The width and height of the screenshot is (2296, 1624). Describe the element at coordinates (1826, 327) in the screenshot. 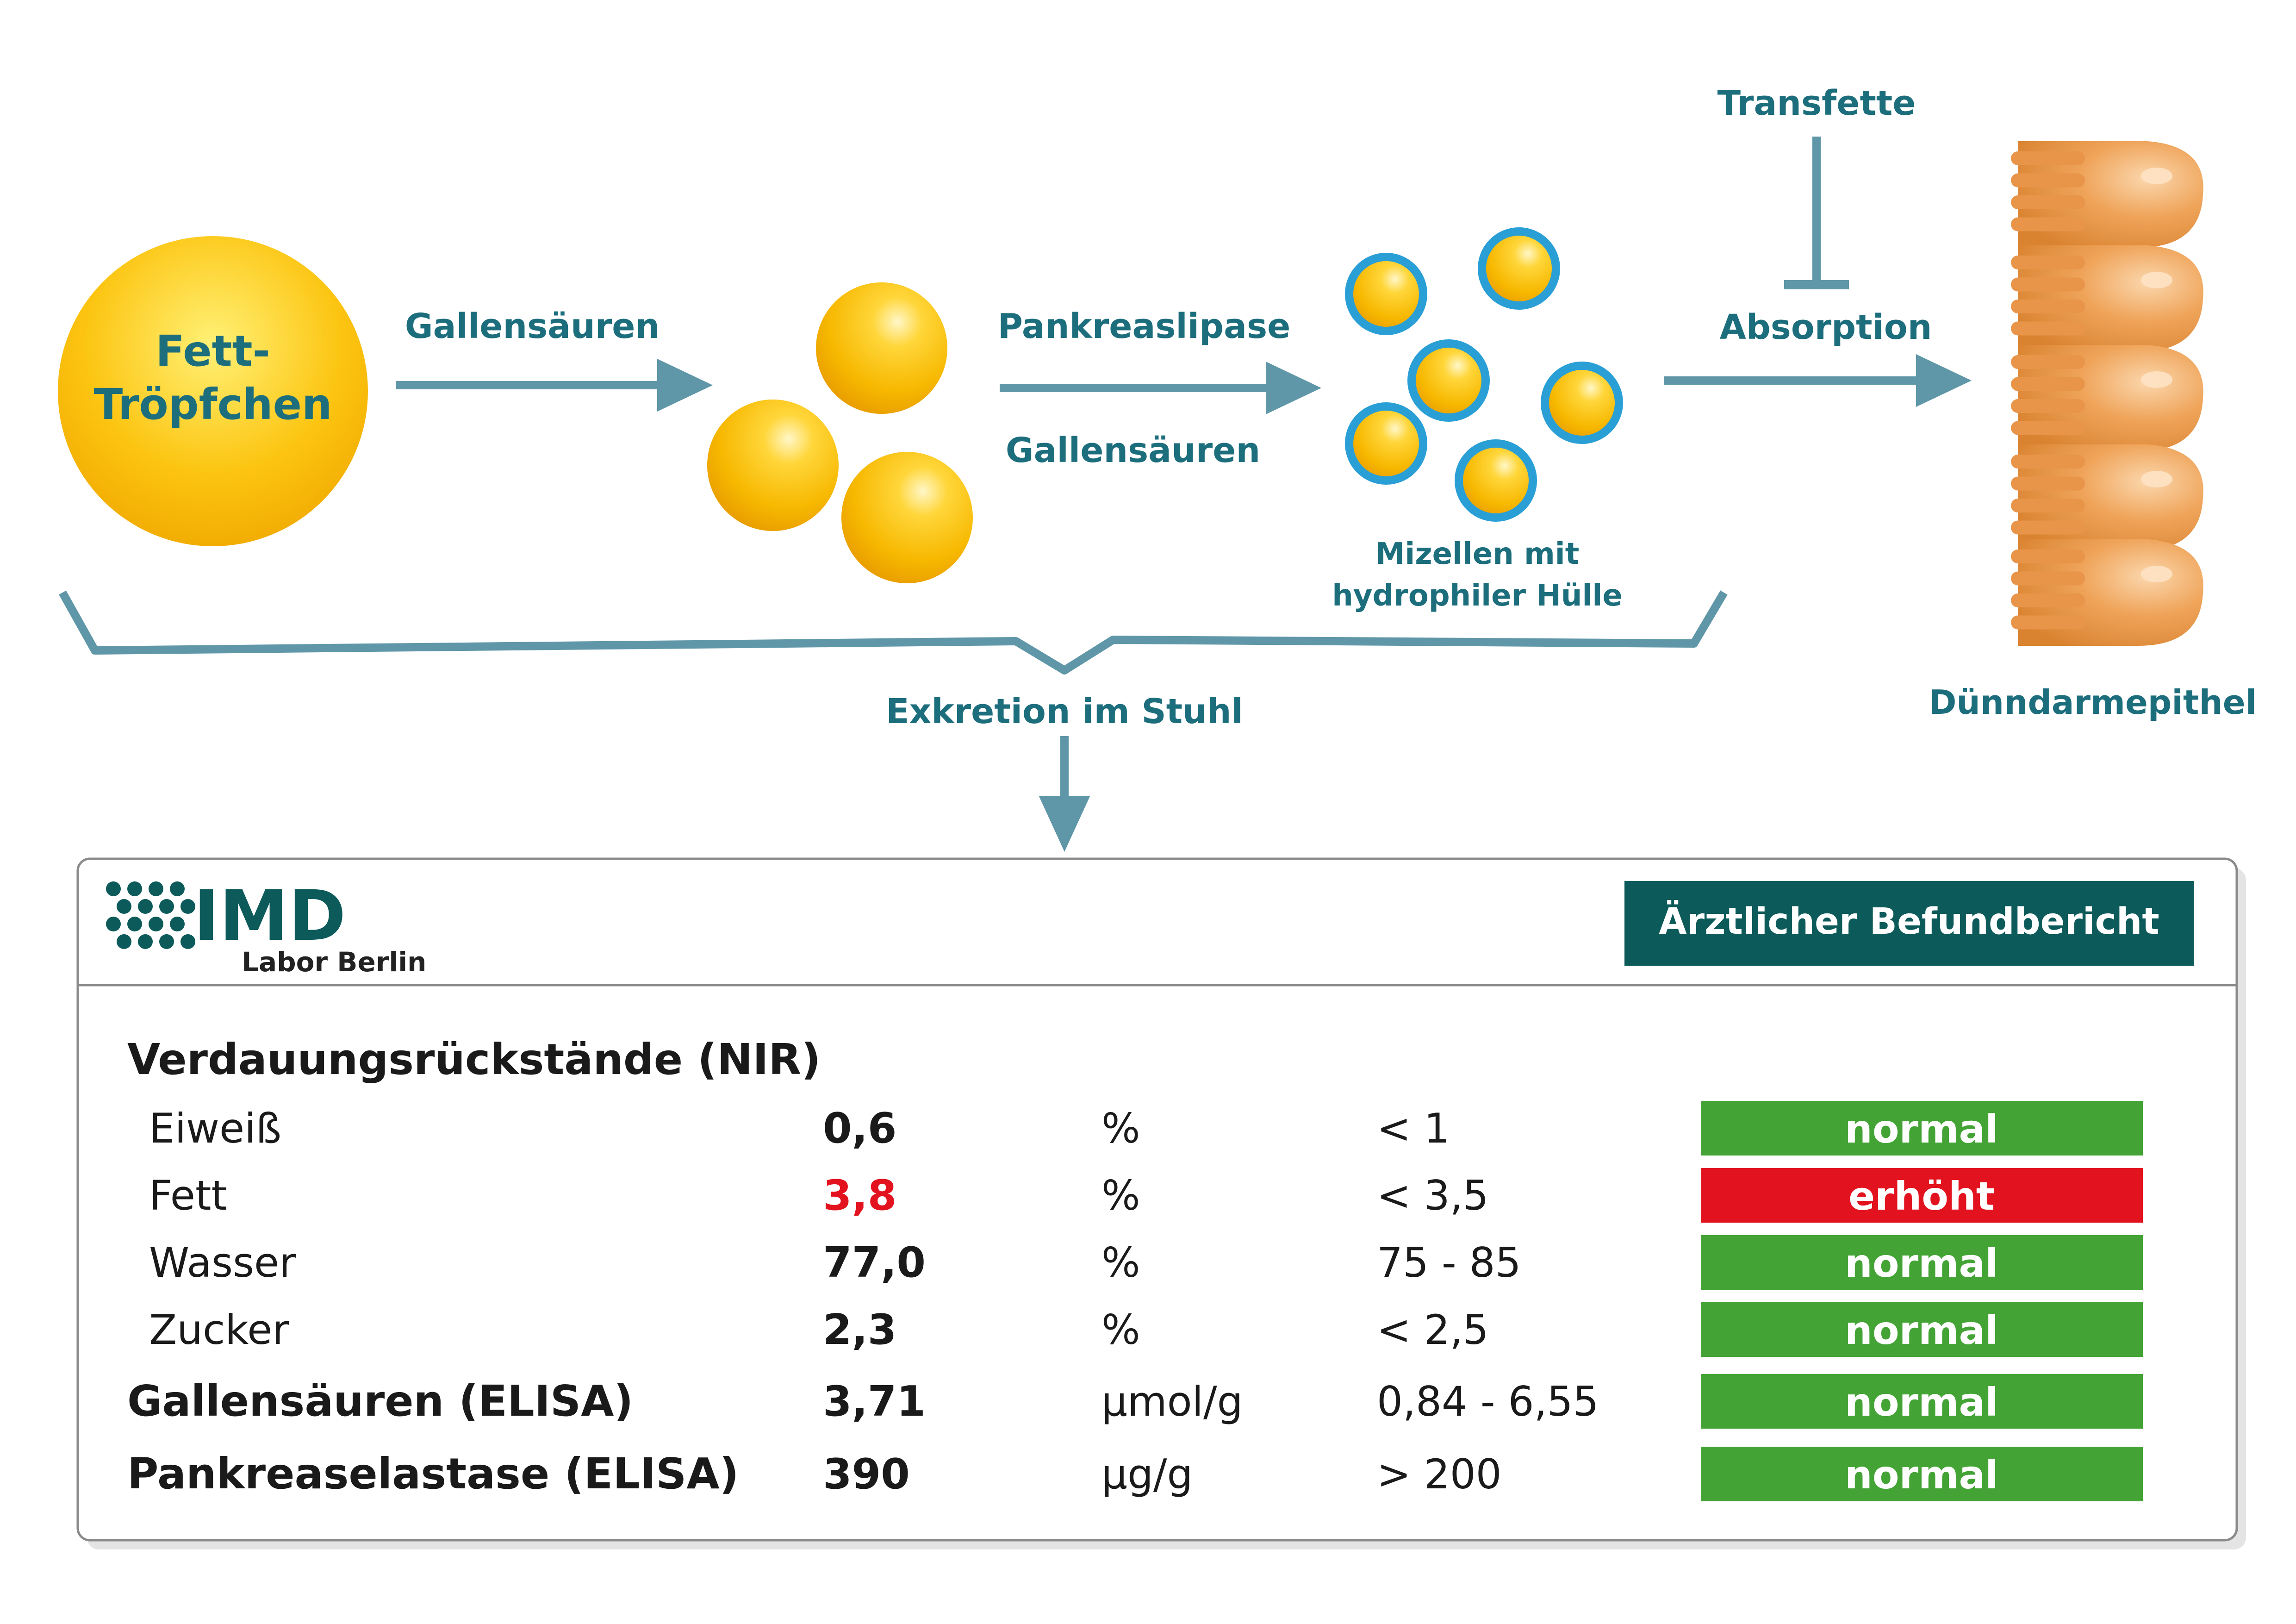

I see `arrow3-label: Absorption` at that location.